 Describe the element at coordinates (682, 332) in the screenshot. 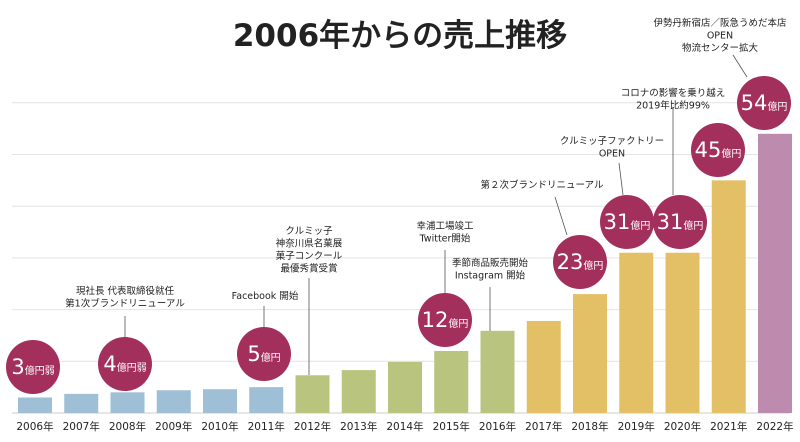

I see `bar-2020年` at that location.